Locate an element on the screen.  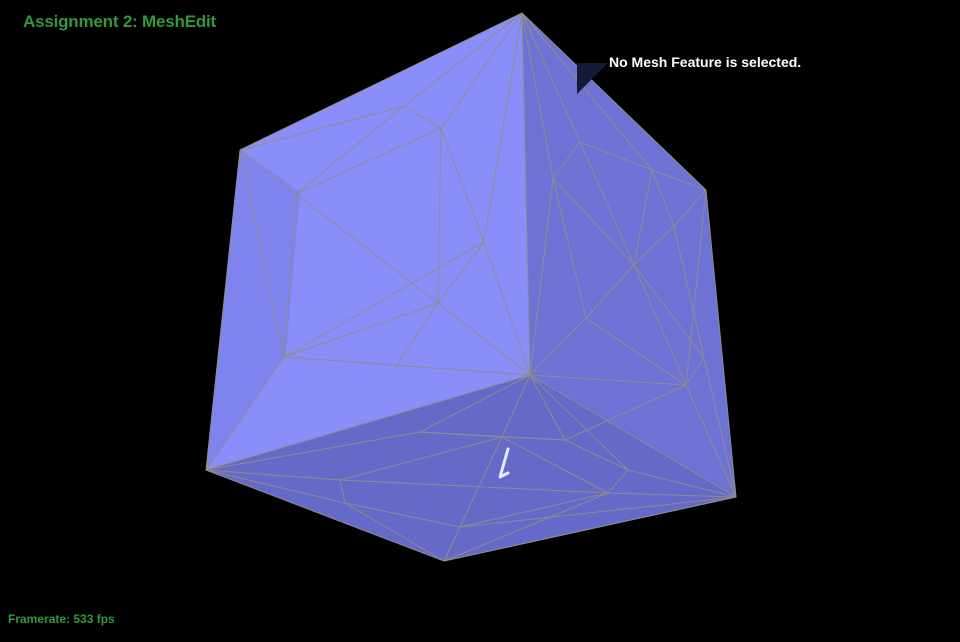
mesh-face-front-shade is located at coordinates (253, 310).